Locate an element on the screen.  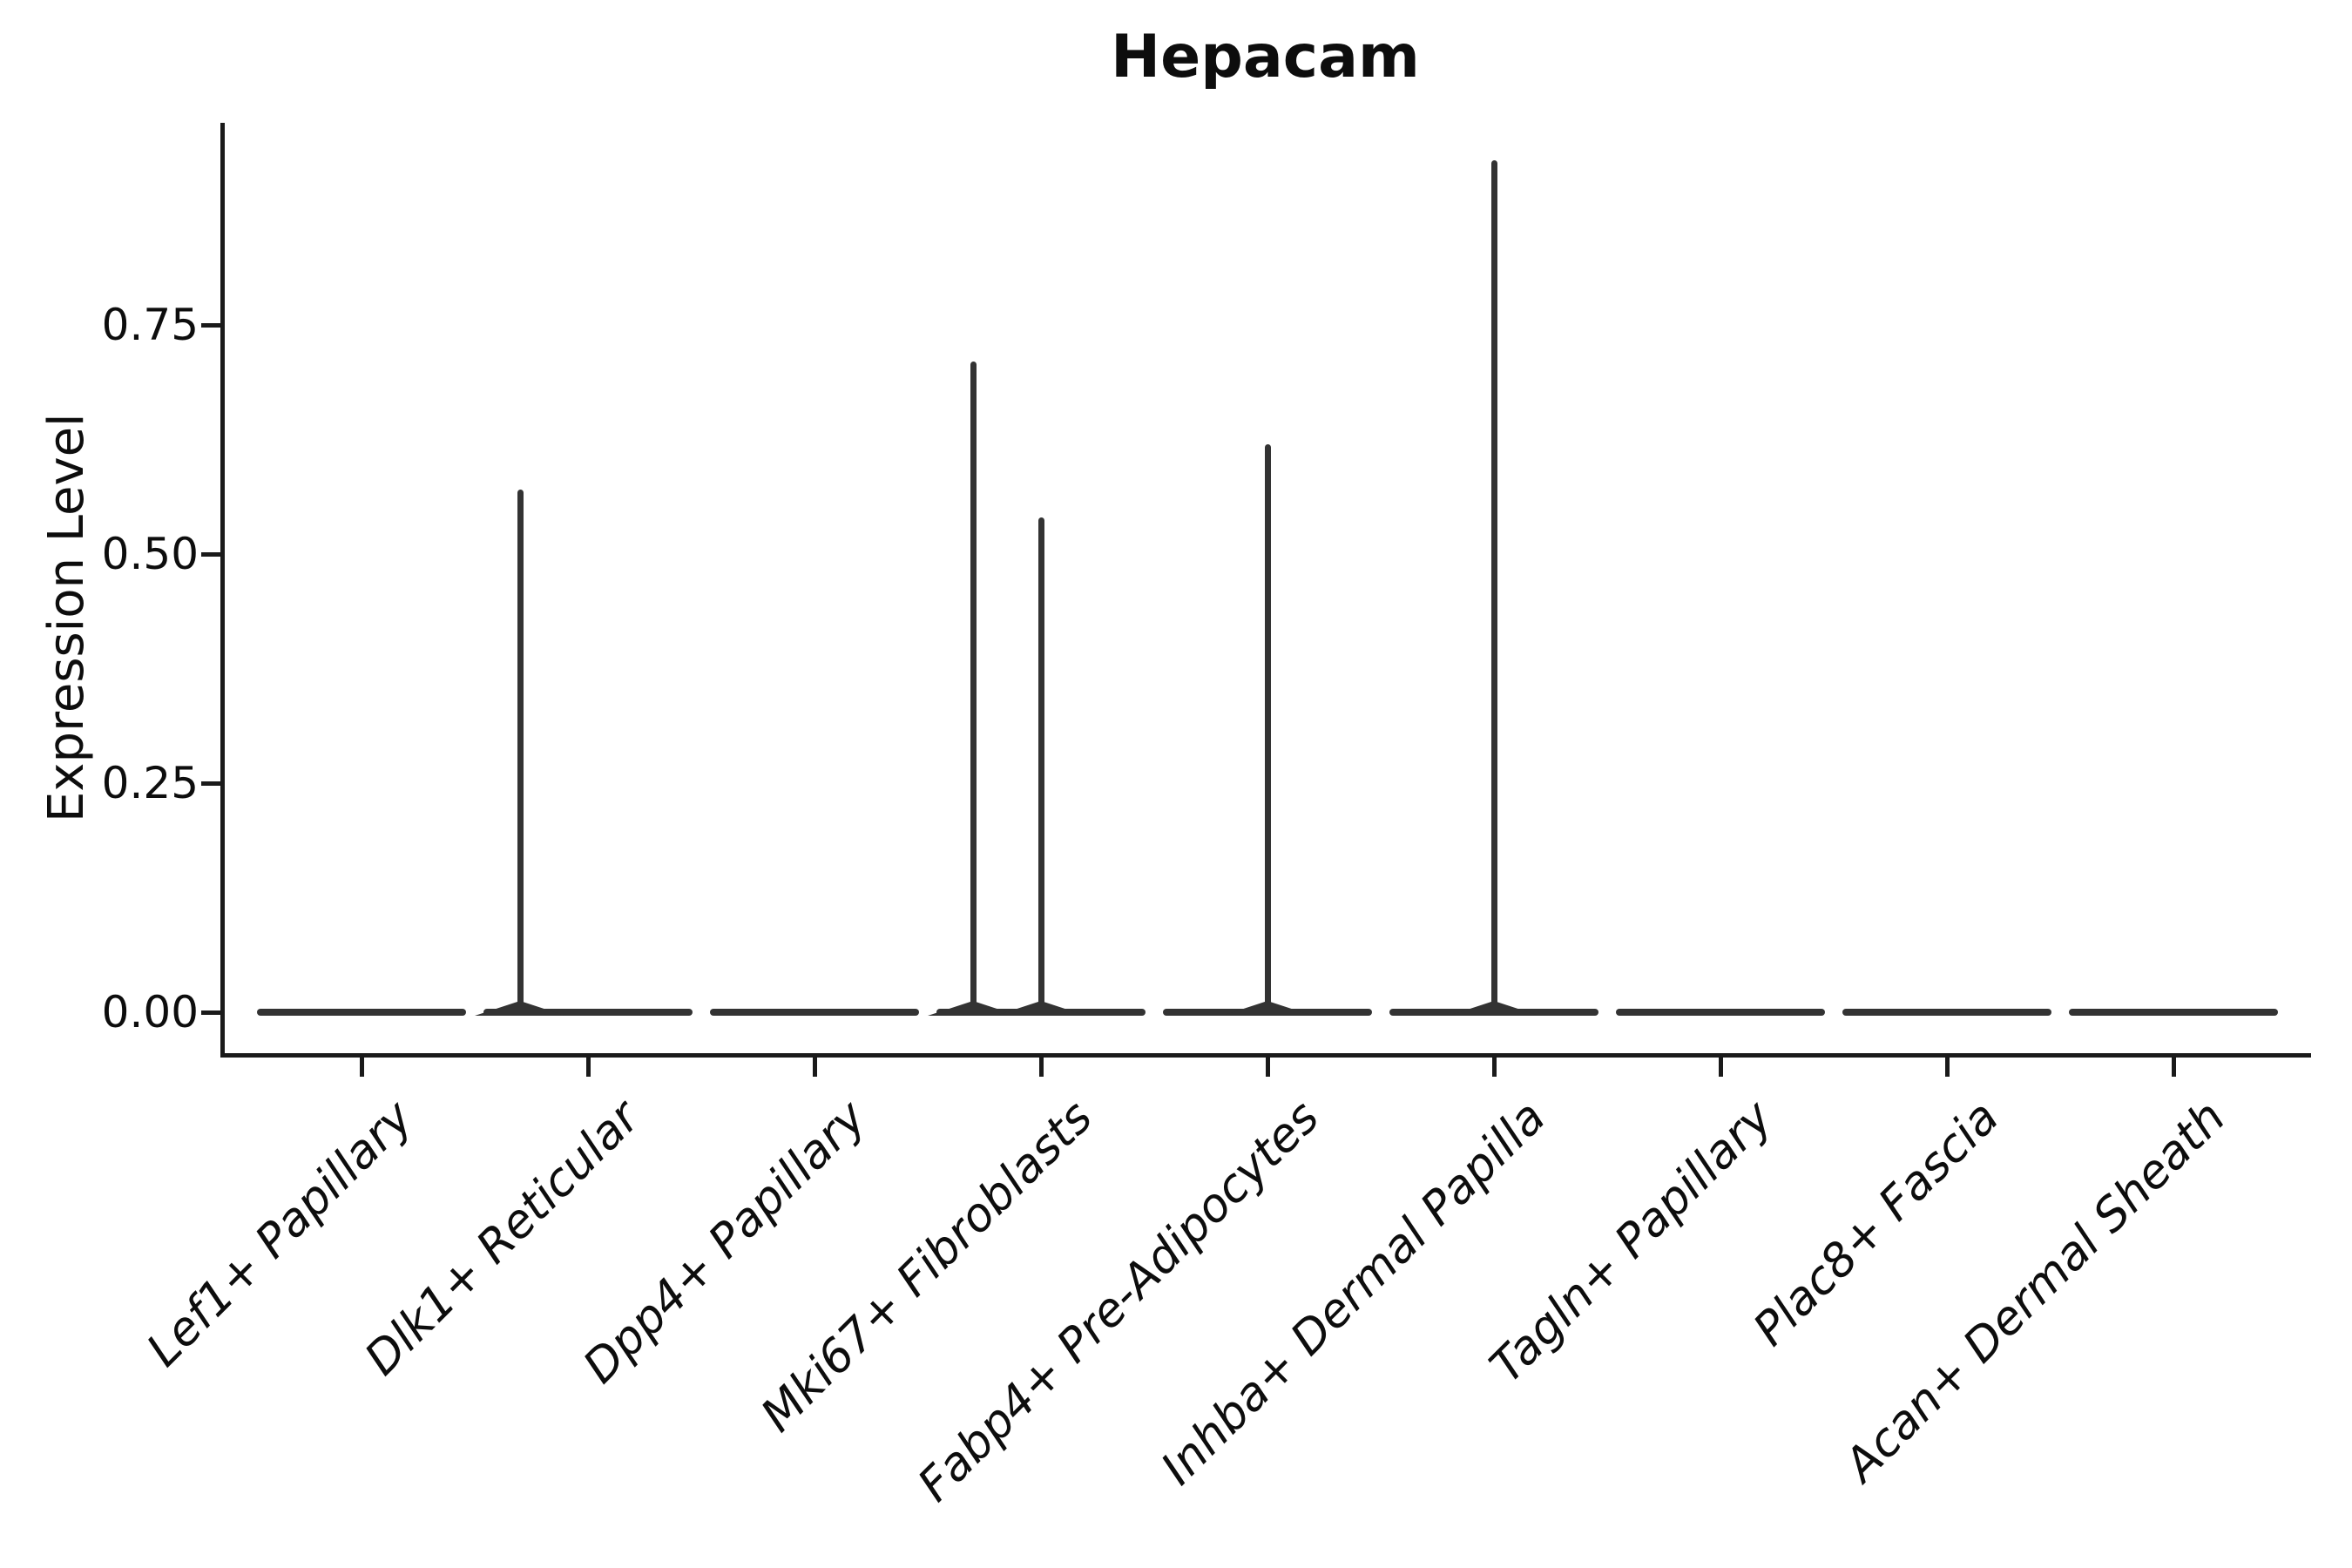
plot-title: Hepacam is located at coordinates (1265, 57).